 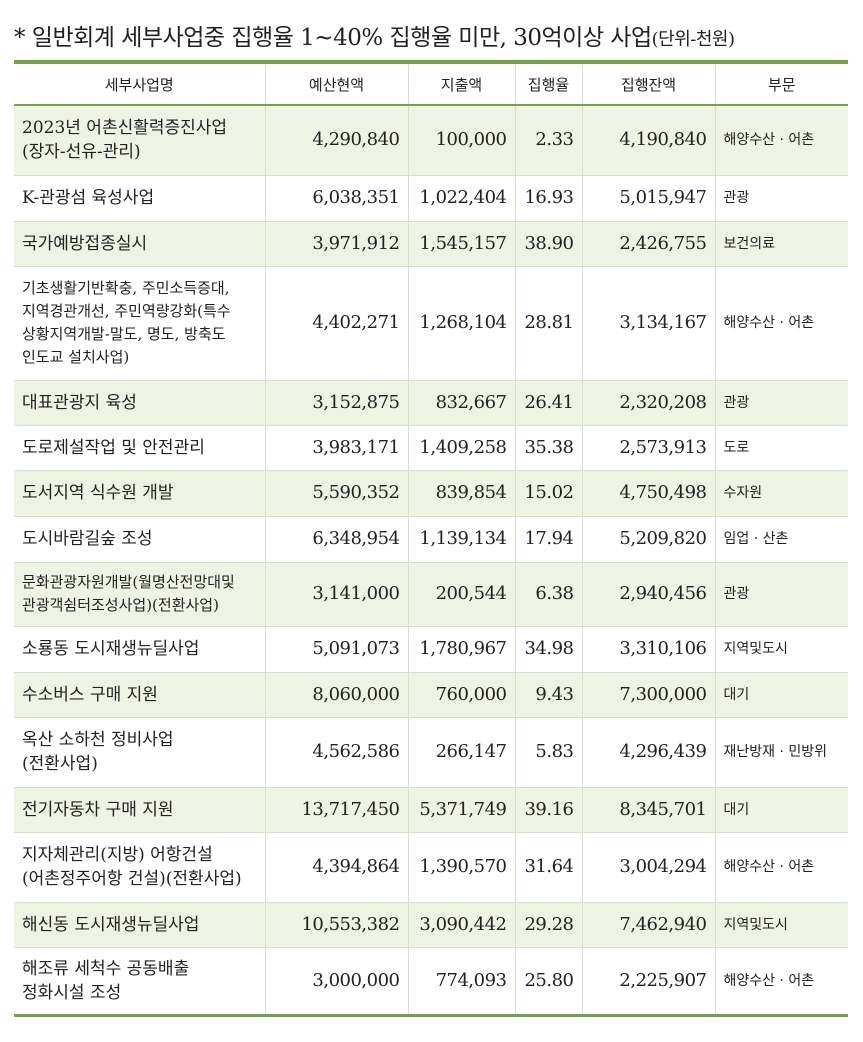 What do you see at coordinates (461, 493) in the screenshot?
I see `spent-cell: 839,854` at bounding box center [461, 493].